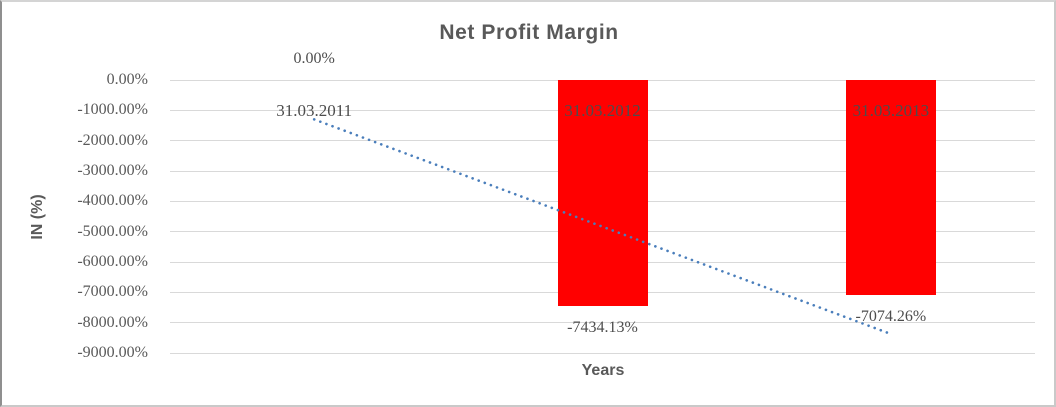  Describe the element at coordinates (891, 110) in the screenshot. I see `category-label: 31.03.2013` at that location.